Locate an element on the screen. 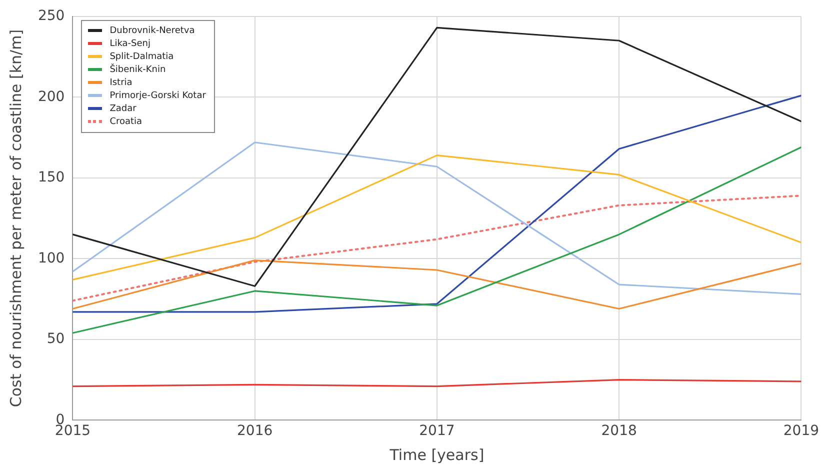  y-tick-label: 150 is located at coordinates (51, 178).